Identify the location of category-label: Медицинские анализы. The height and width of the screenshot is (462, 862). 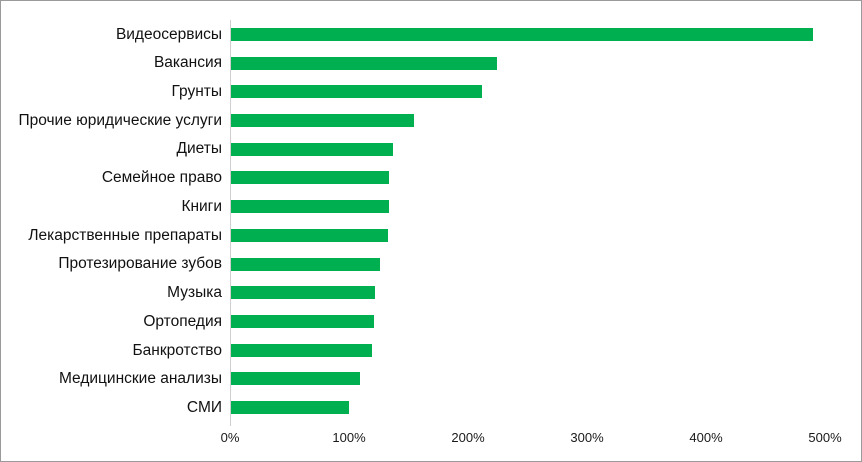
(140, 379).